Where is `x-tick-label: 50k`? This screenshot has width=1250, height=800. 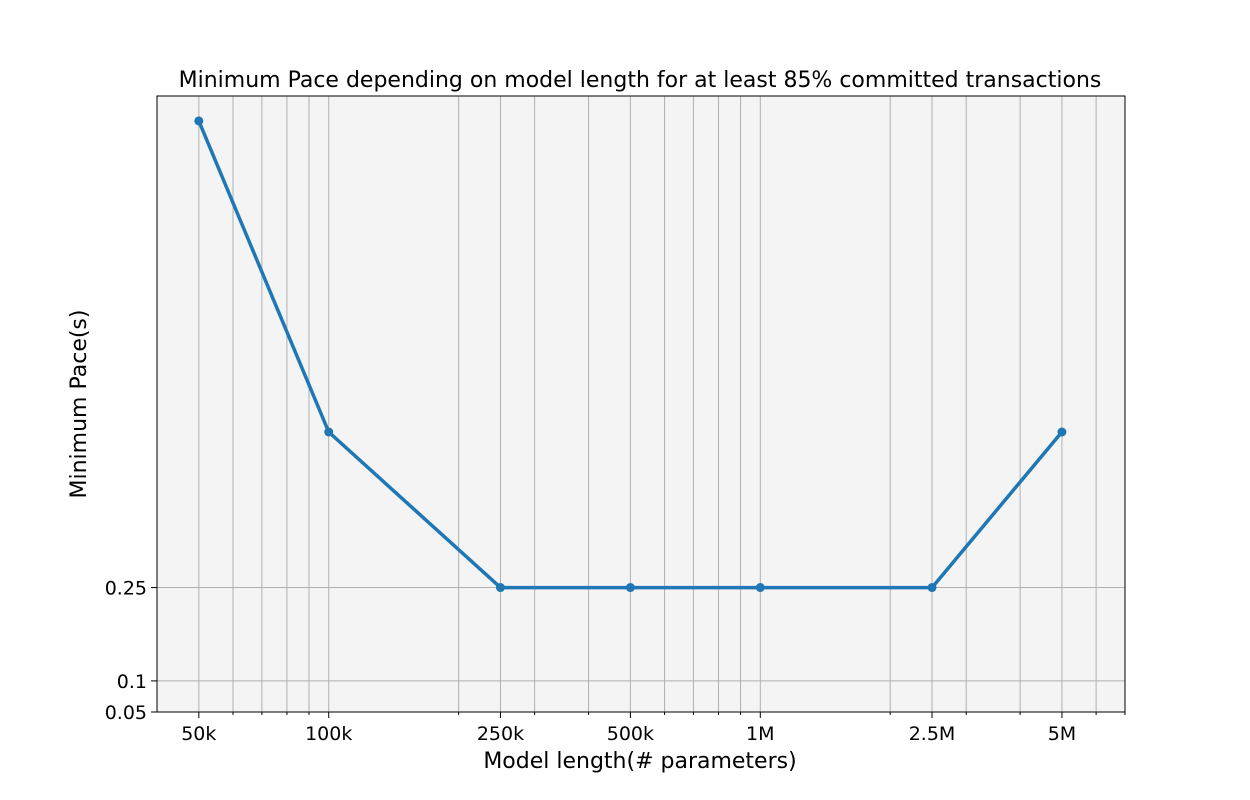 x-tick-label: 50k is located at coordinates (198, 734).